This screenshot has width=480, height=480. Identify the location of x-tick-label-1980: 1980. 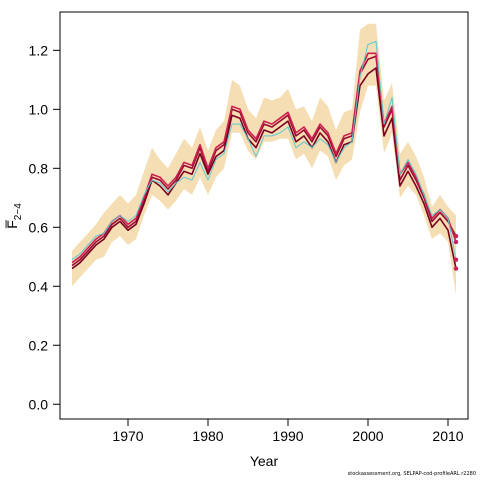
(207, 436).